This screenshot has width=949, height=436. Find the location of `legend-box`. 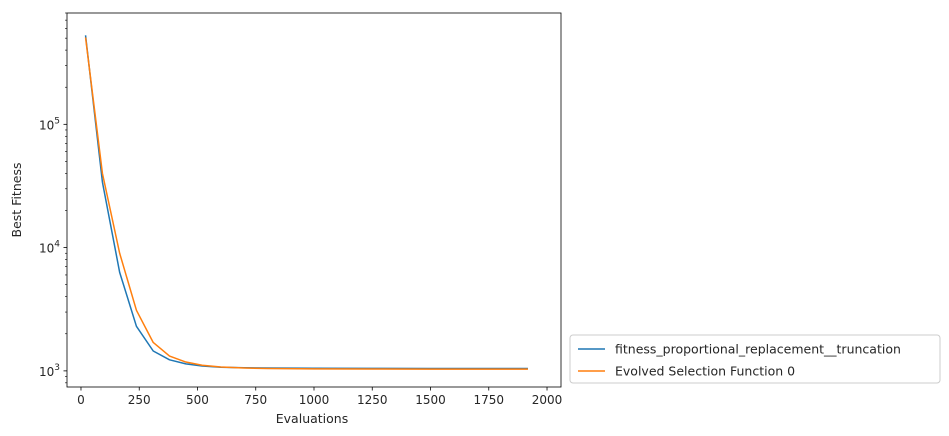

legend-box is located at coordinates (755, 359).